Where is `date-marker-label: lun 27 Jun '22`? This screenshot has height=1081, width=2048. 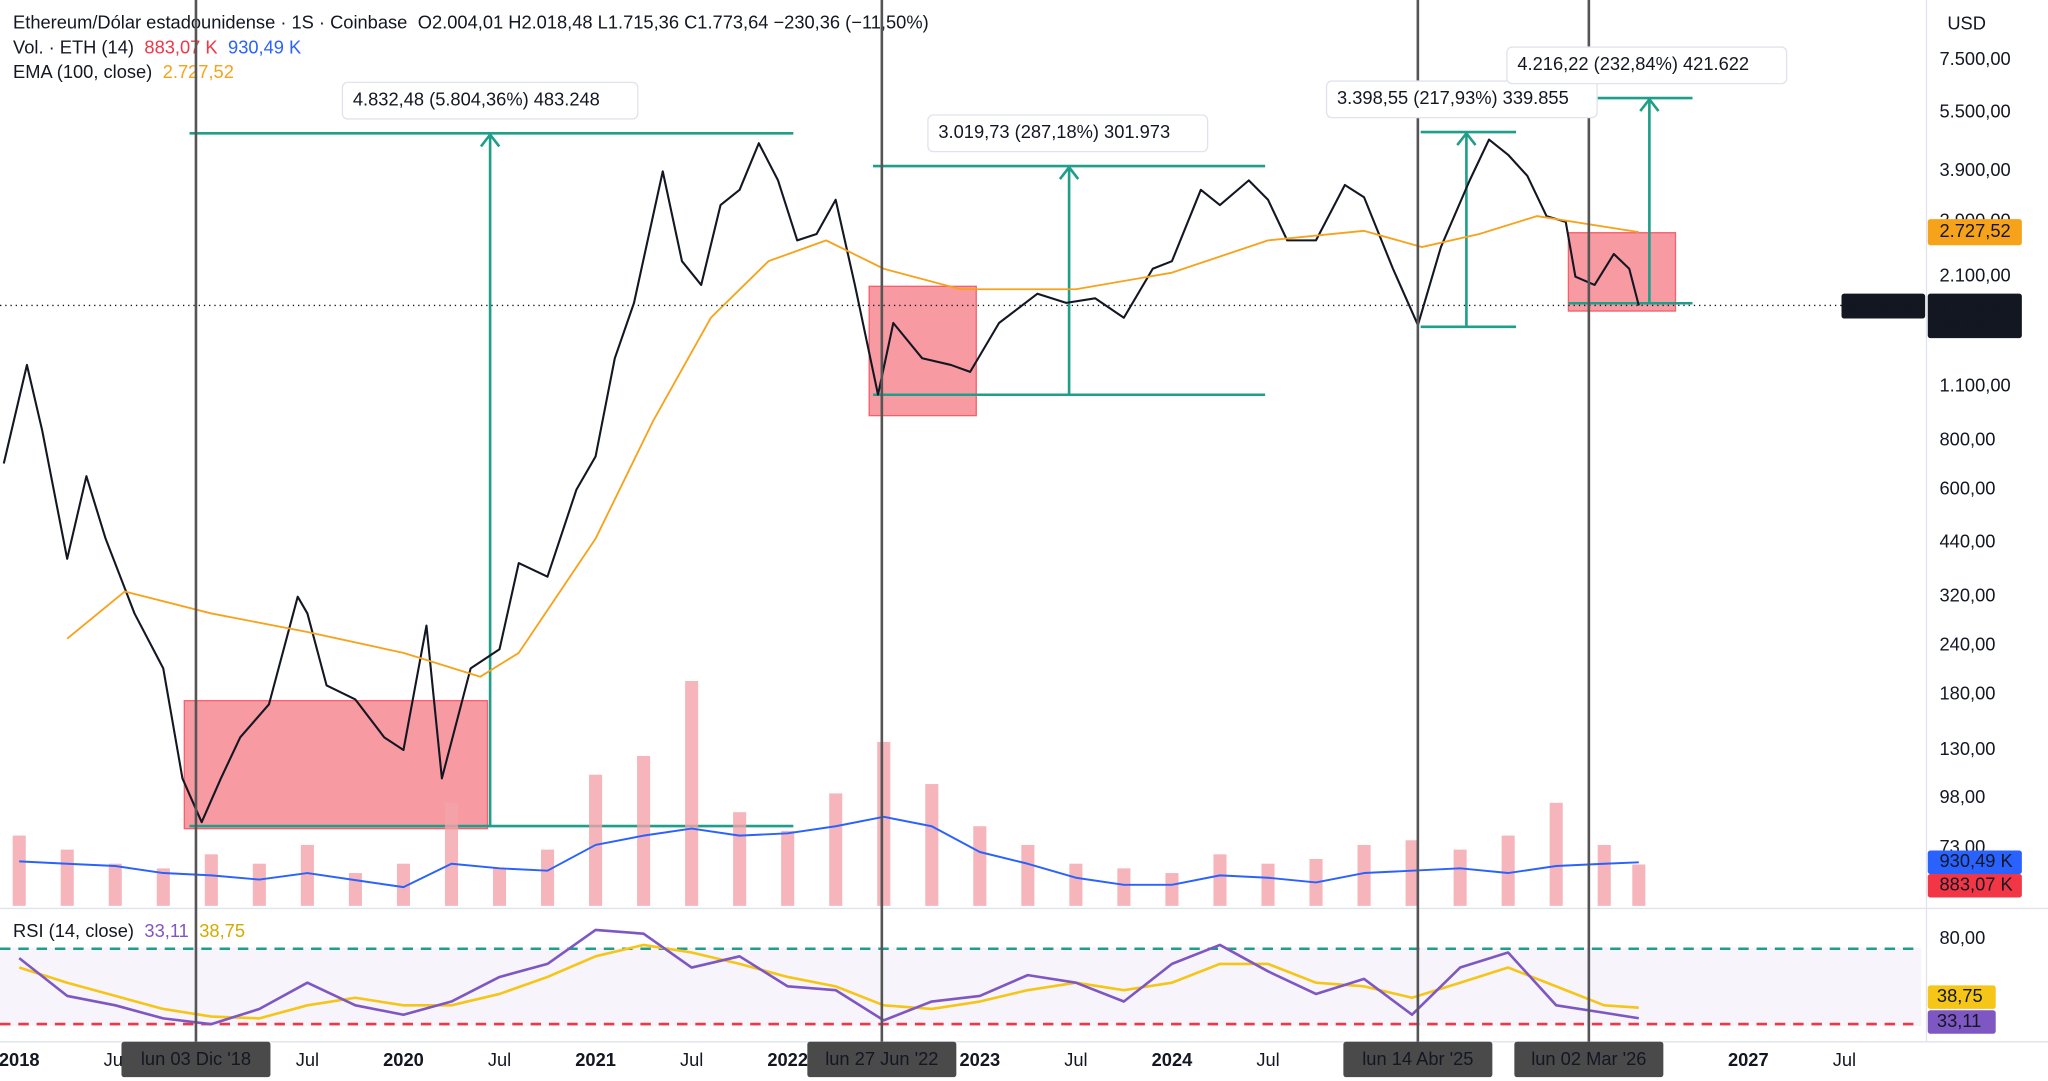 date-marker-label: lun 27 Jun '22 is located at coordinates (881, 1058).